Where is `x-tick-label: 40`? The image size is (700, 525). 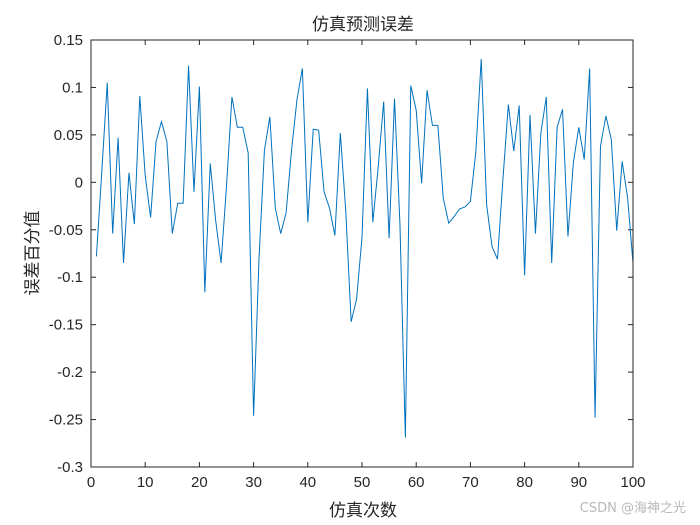
x-tick-label: 40 is located at coordinates (307, 482).